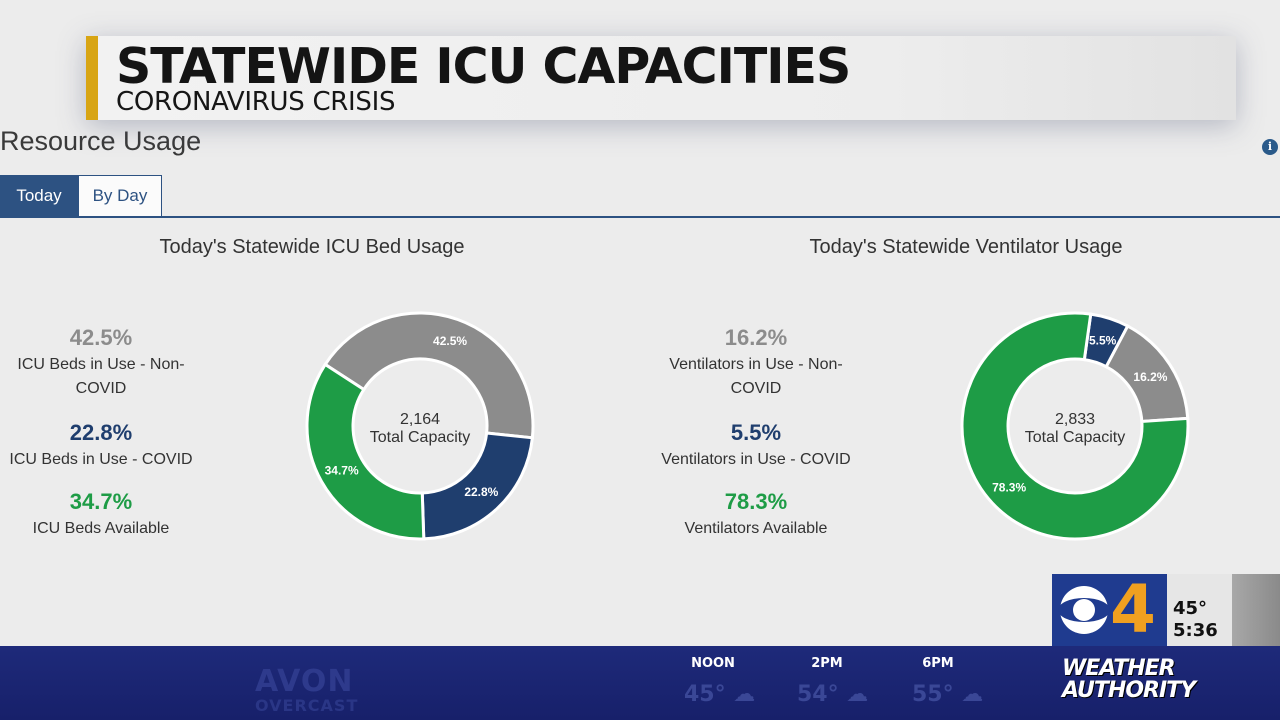 The height and width of the screenshot is (720, 1280). What do you see at coordinates (483, 66) in the screenshot?
I see `banner-title: STATEWIDE ICU CAPACITIES` at bounding box center [483, 66].